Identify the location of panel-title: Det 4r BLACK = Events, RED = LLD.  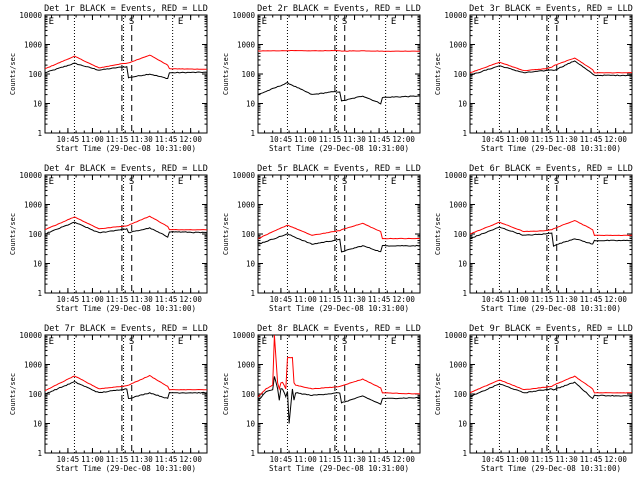
(126, 169).